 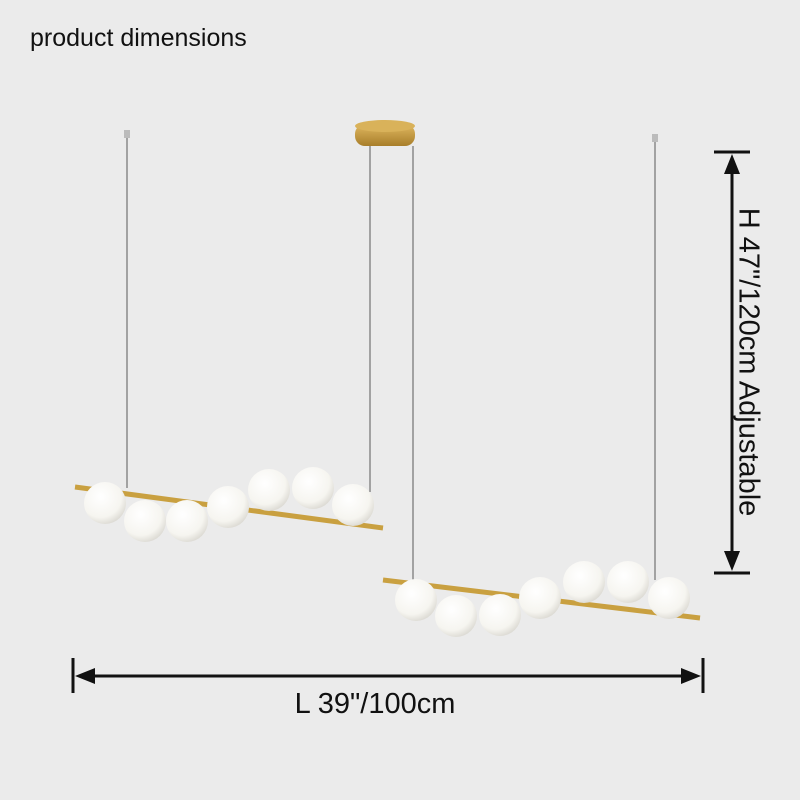 What do you see at coordinates (385, 133) in the screenshot?
I see `ceiling-canopy` at bounding box center [385, 133].